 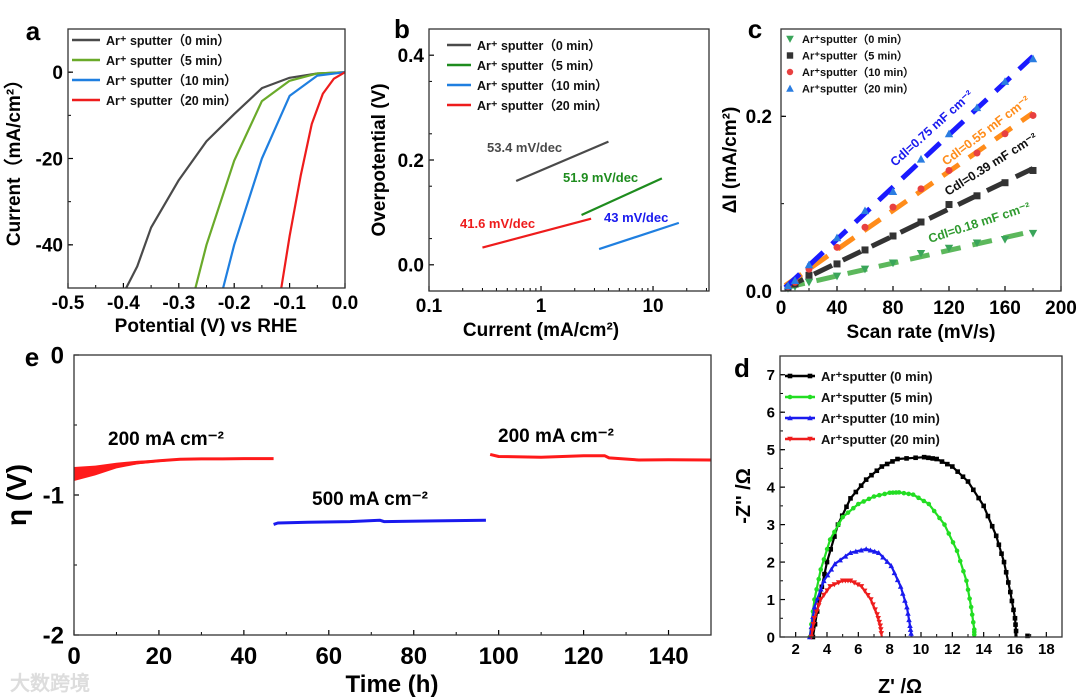 What do you see at coordinates (392, 684) in the screenshot?
I see `x-axis-label: Time (h)` at bounding box center [392, 684].